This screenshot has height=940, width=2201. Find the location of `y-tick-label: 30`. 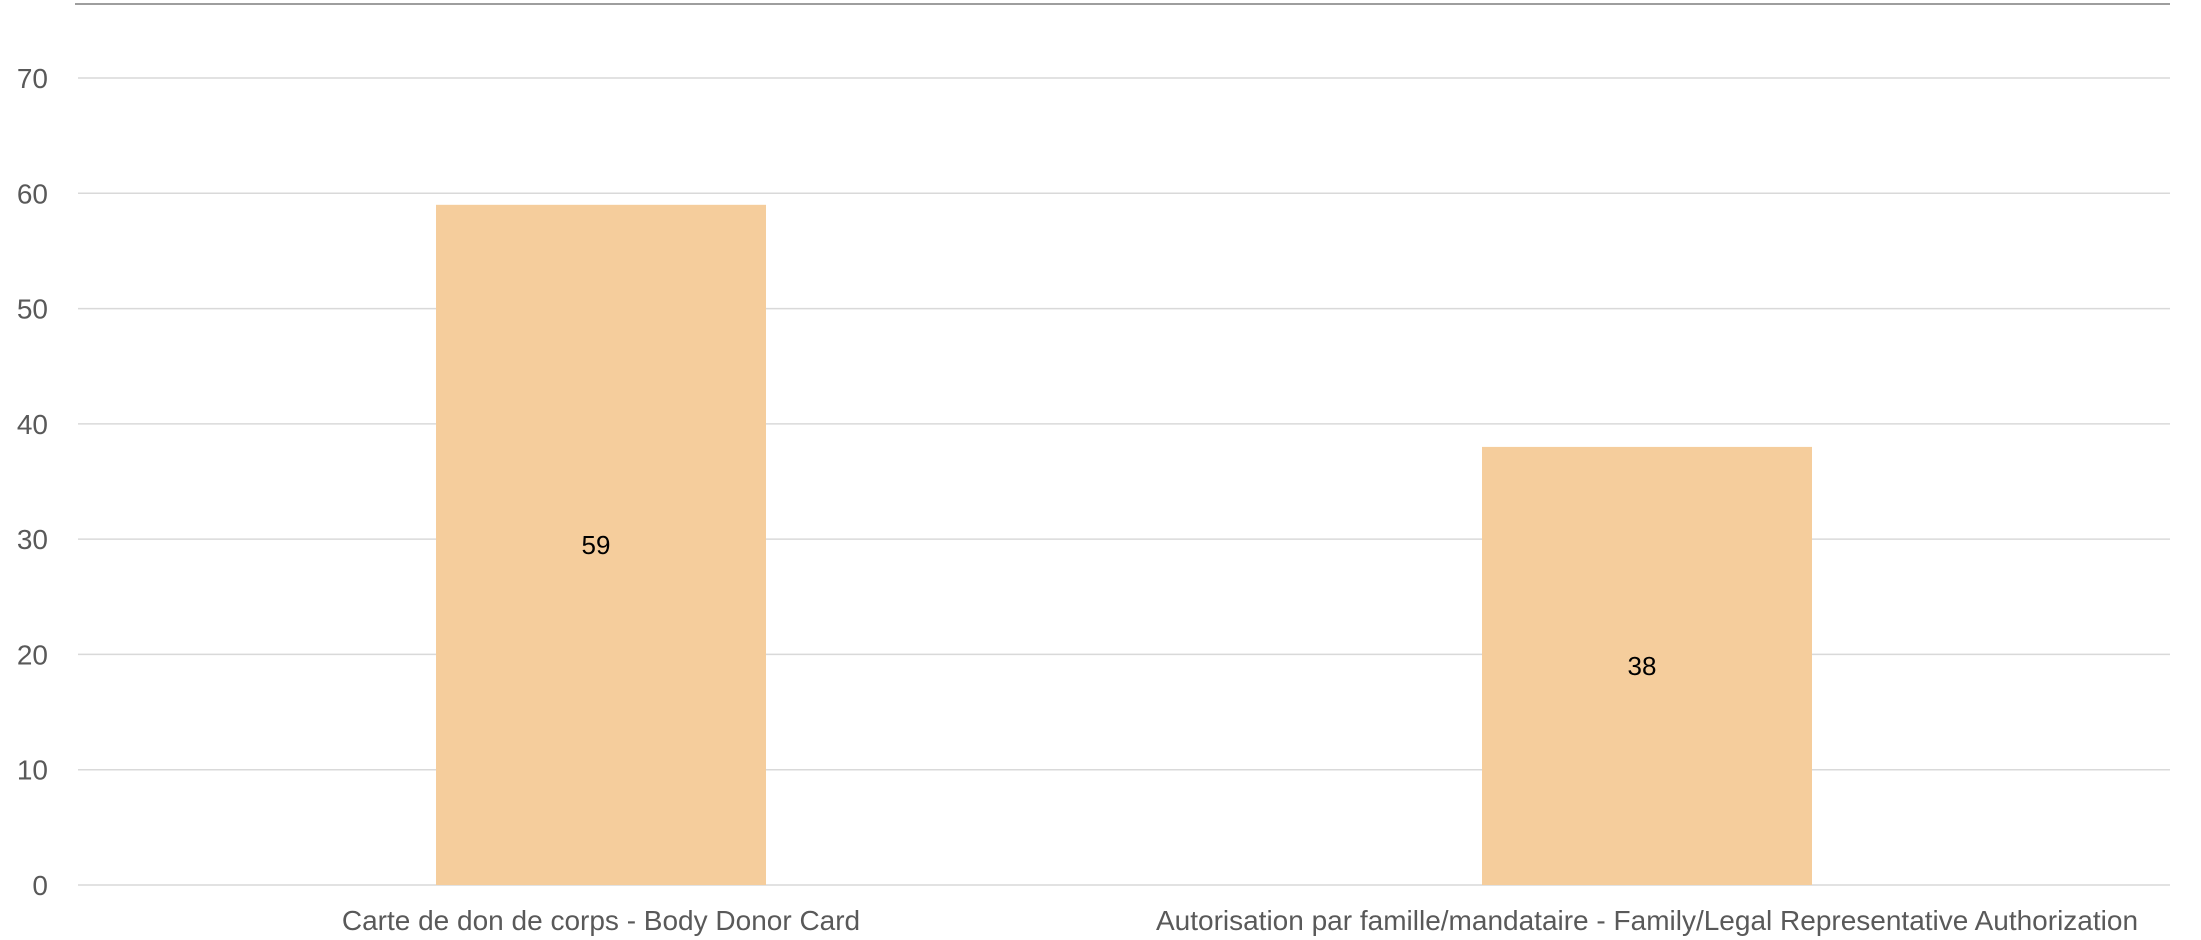

y-tick-label: 30 is located at coordinates (32, 539).